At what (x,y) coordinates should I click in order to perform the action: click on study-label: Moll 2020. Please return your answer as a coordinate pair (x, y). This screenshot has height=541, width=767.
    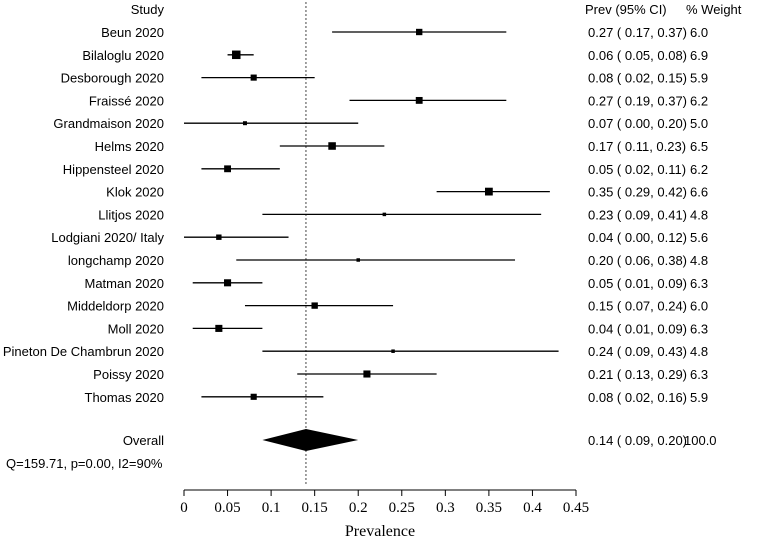
    Looking at the image, I should click on (136, 328).